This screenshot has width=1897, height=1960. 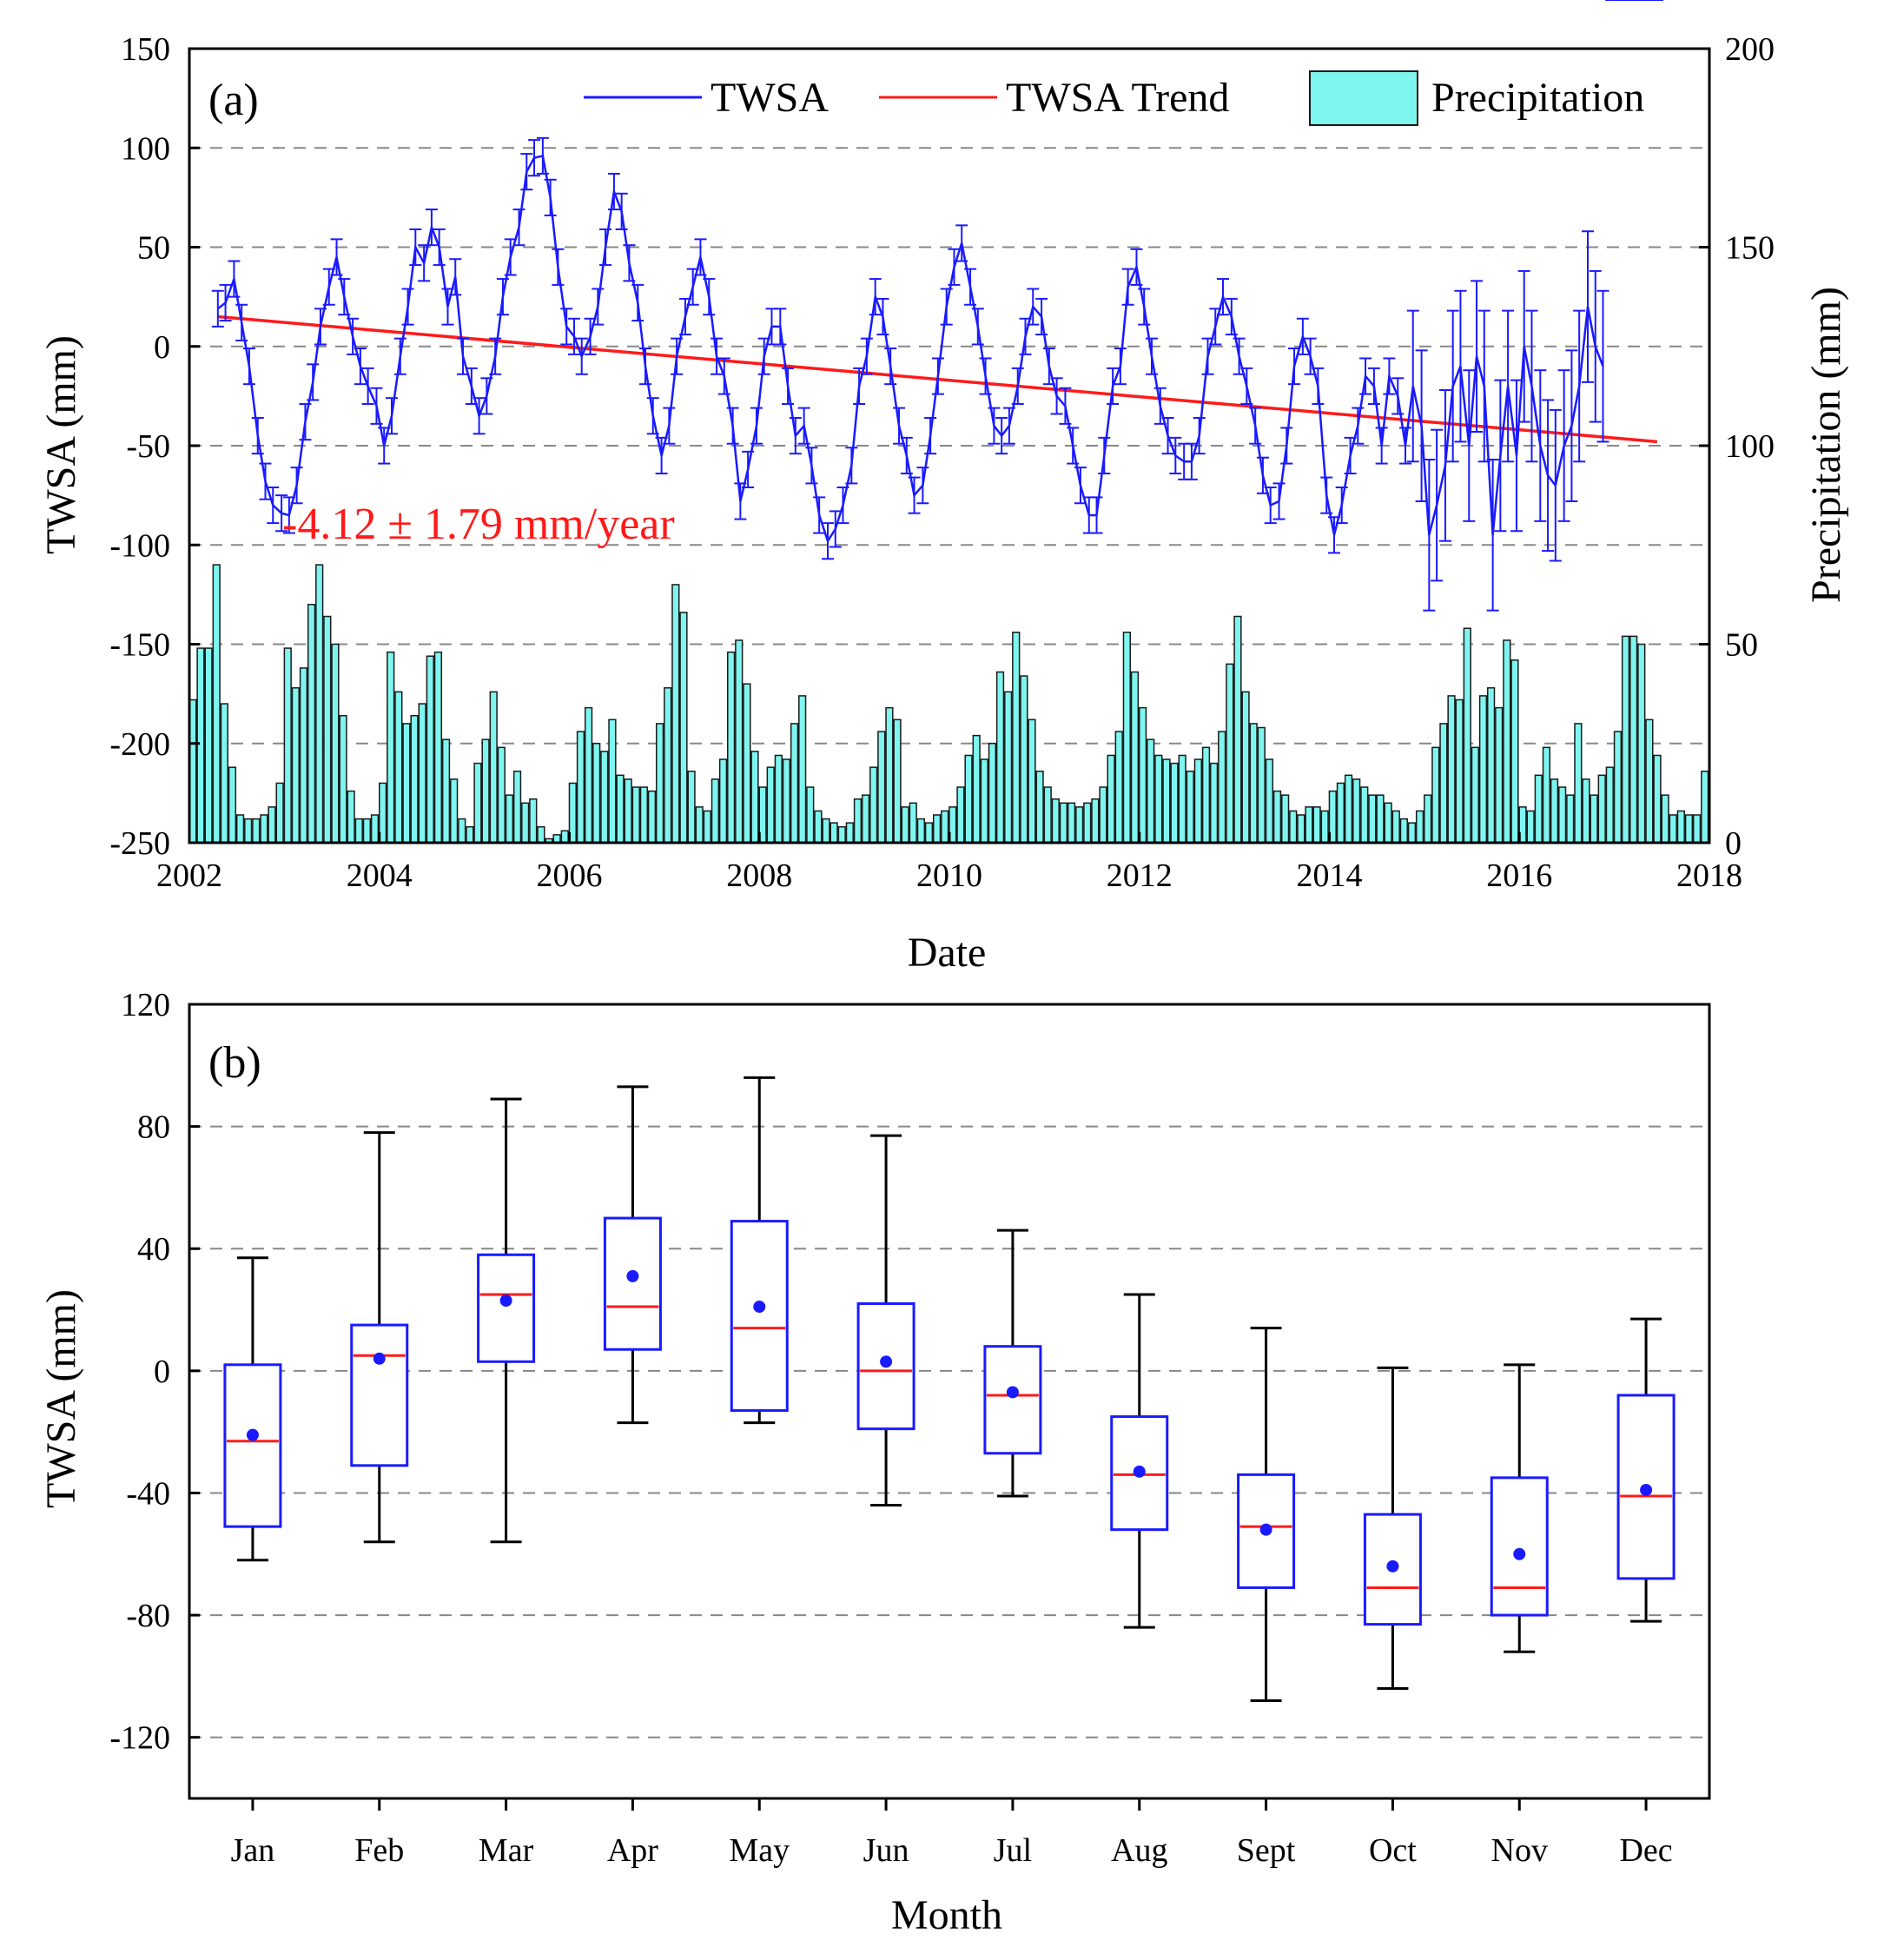 I want to click on y-left-tick-label: 0, so click(x=162, y=347).